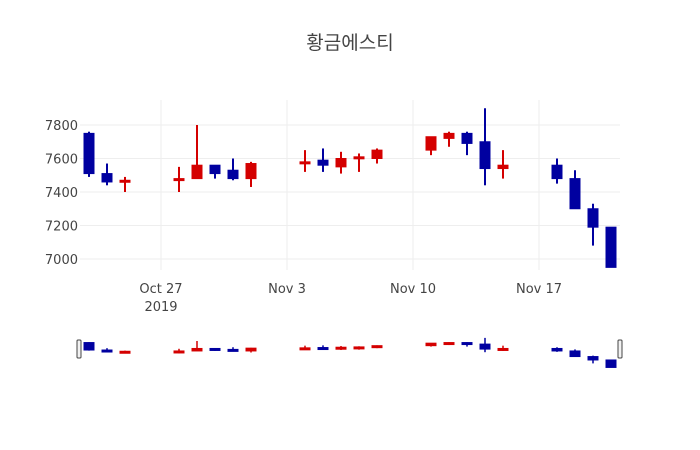 This screenshot has height=450, width=700. Describe the element at coordinates (620, 349) in the screenshot. I see `range-slider-right-handle` at that location.